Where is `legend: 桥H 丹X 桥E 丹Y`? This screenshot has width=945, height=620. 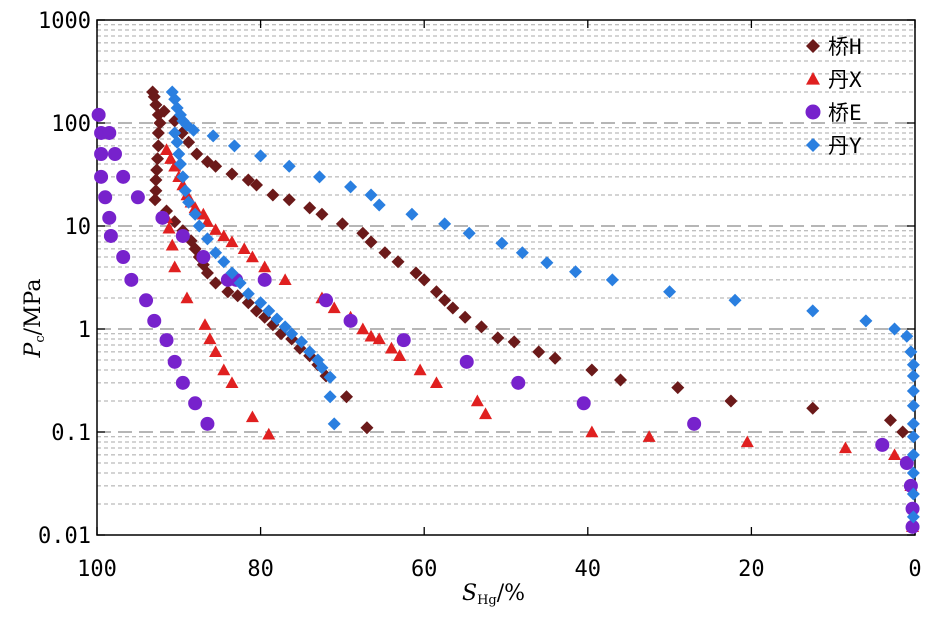
legend: 桥H 丹X 桥E 丹Y is located at coordinates (833, 96).